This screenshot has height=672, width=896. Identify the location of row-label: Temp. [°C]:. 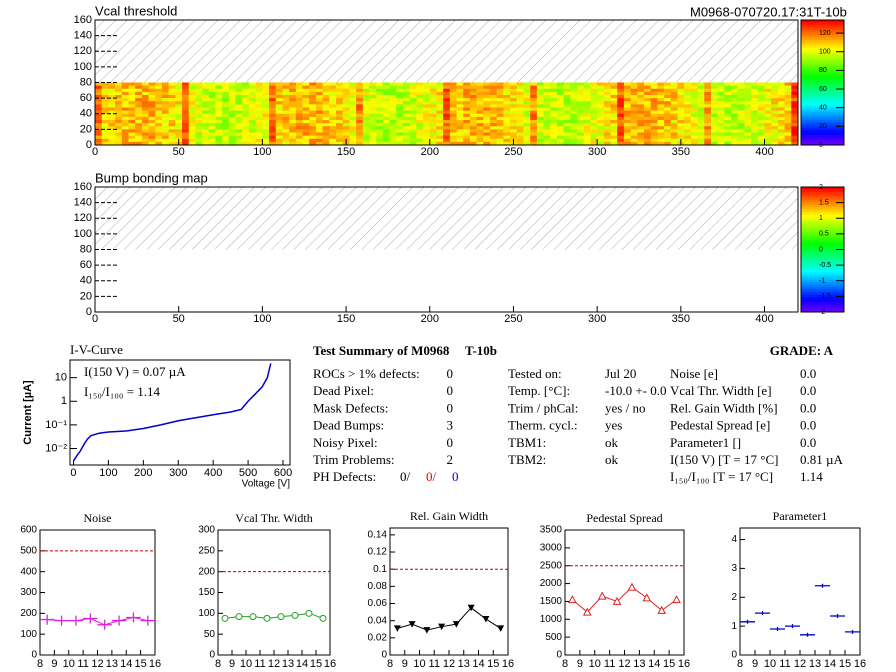
(539, 390).